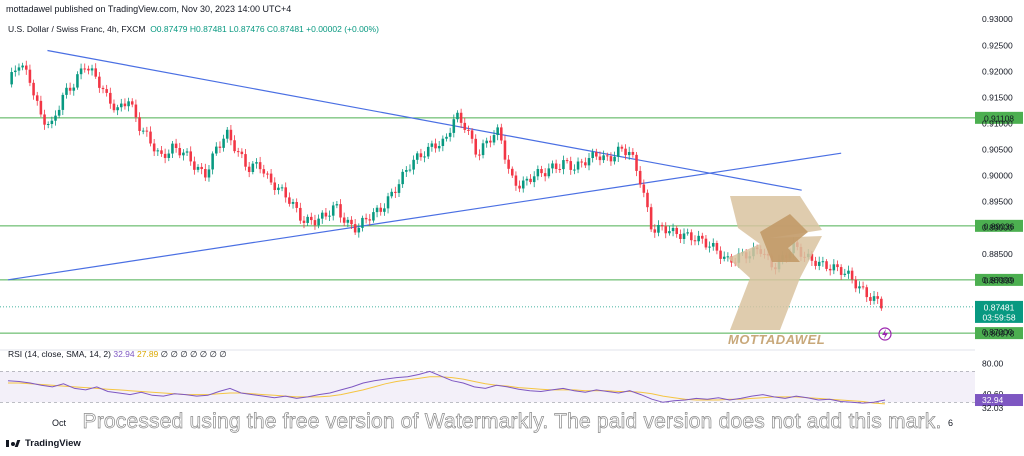 This screenshot has width=1024, height=456. What do you see at coordinates (993, 400) in the screenshot?
I see `rsi-axis-label: 32.94` at bounding box center [993, 400].